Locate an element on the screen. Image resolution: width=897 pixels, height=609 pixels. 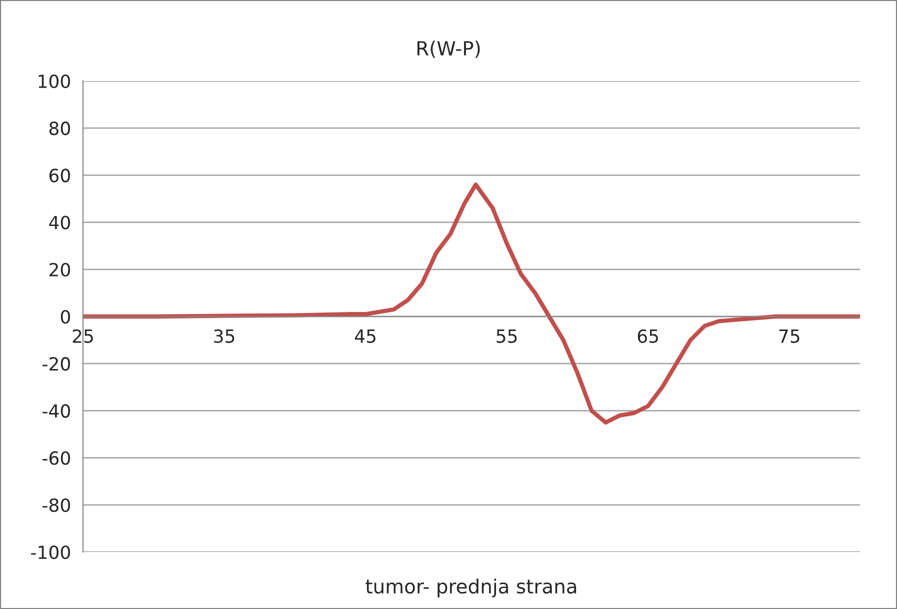
chart-title: R(W-P) is located at coordinates (448, 49).